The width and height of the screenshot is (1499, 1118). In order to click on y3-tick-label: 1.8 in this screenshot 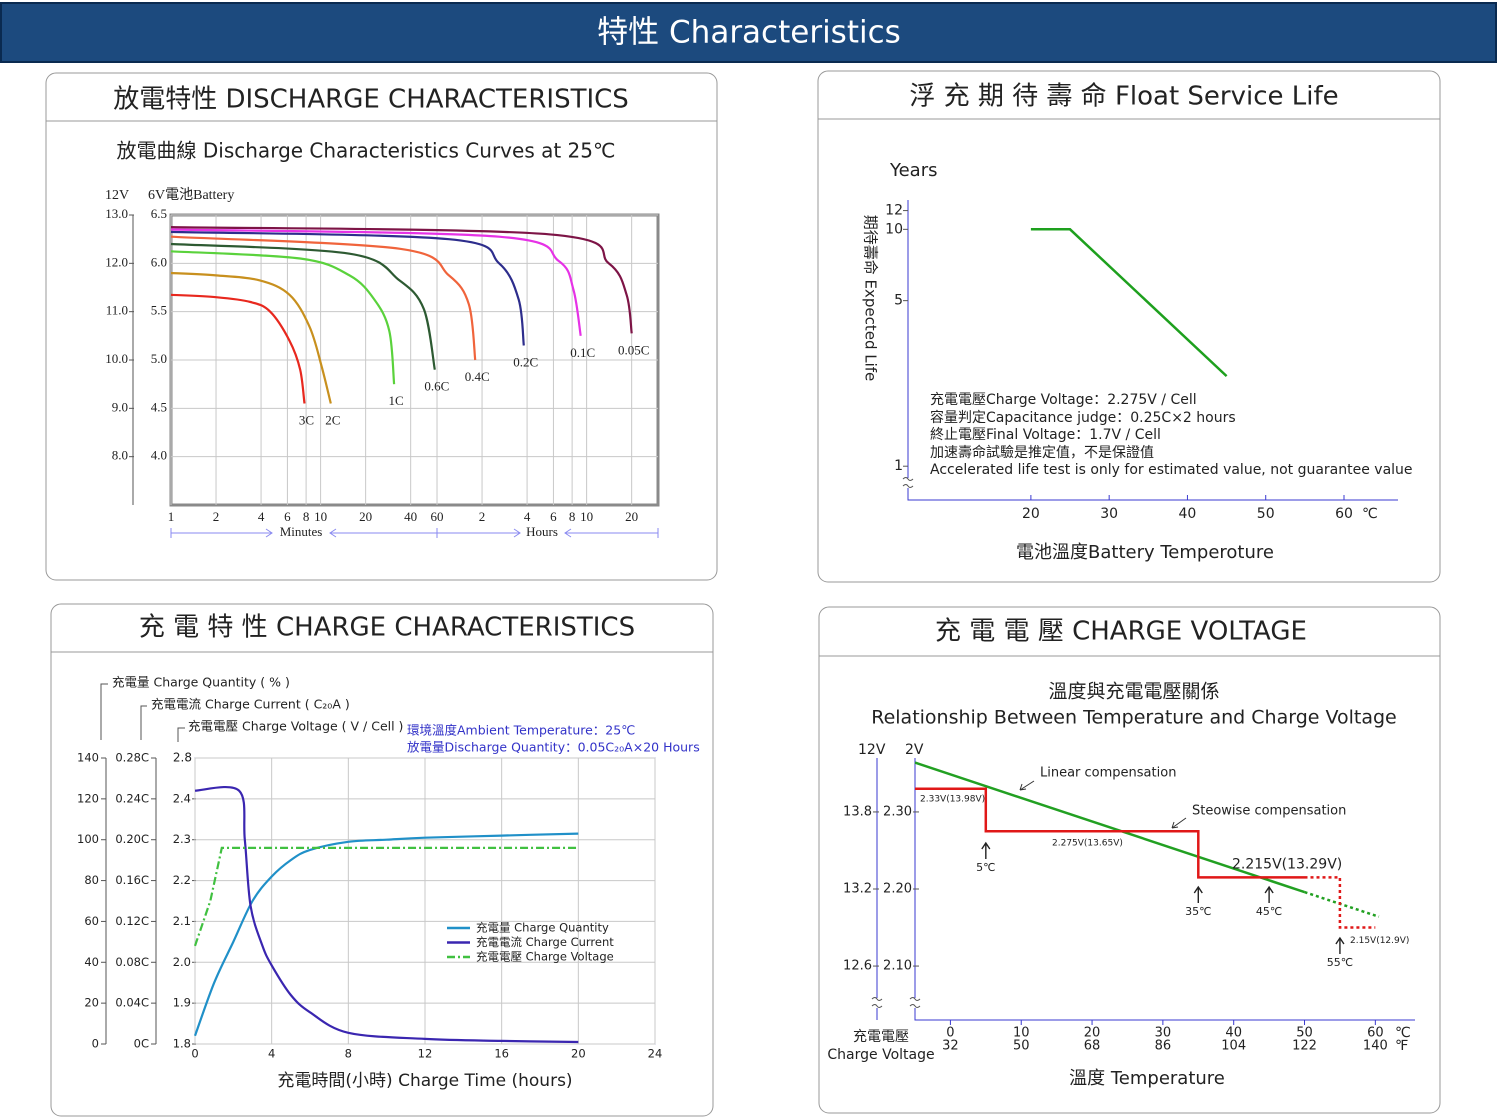, I will do `click(182, 1044)`.